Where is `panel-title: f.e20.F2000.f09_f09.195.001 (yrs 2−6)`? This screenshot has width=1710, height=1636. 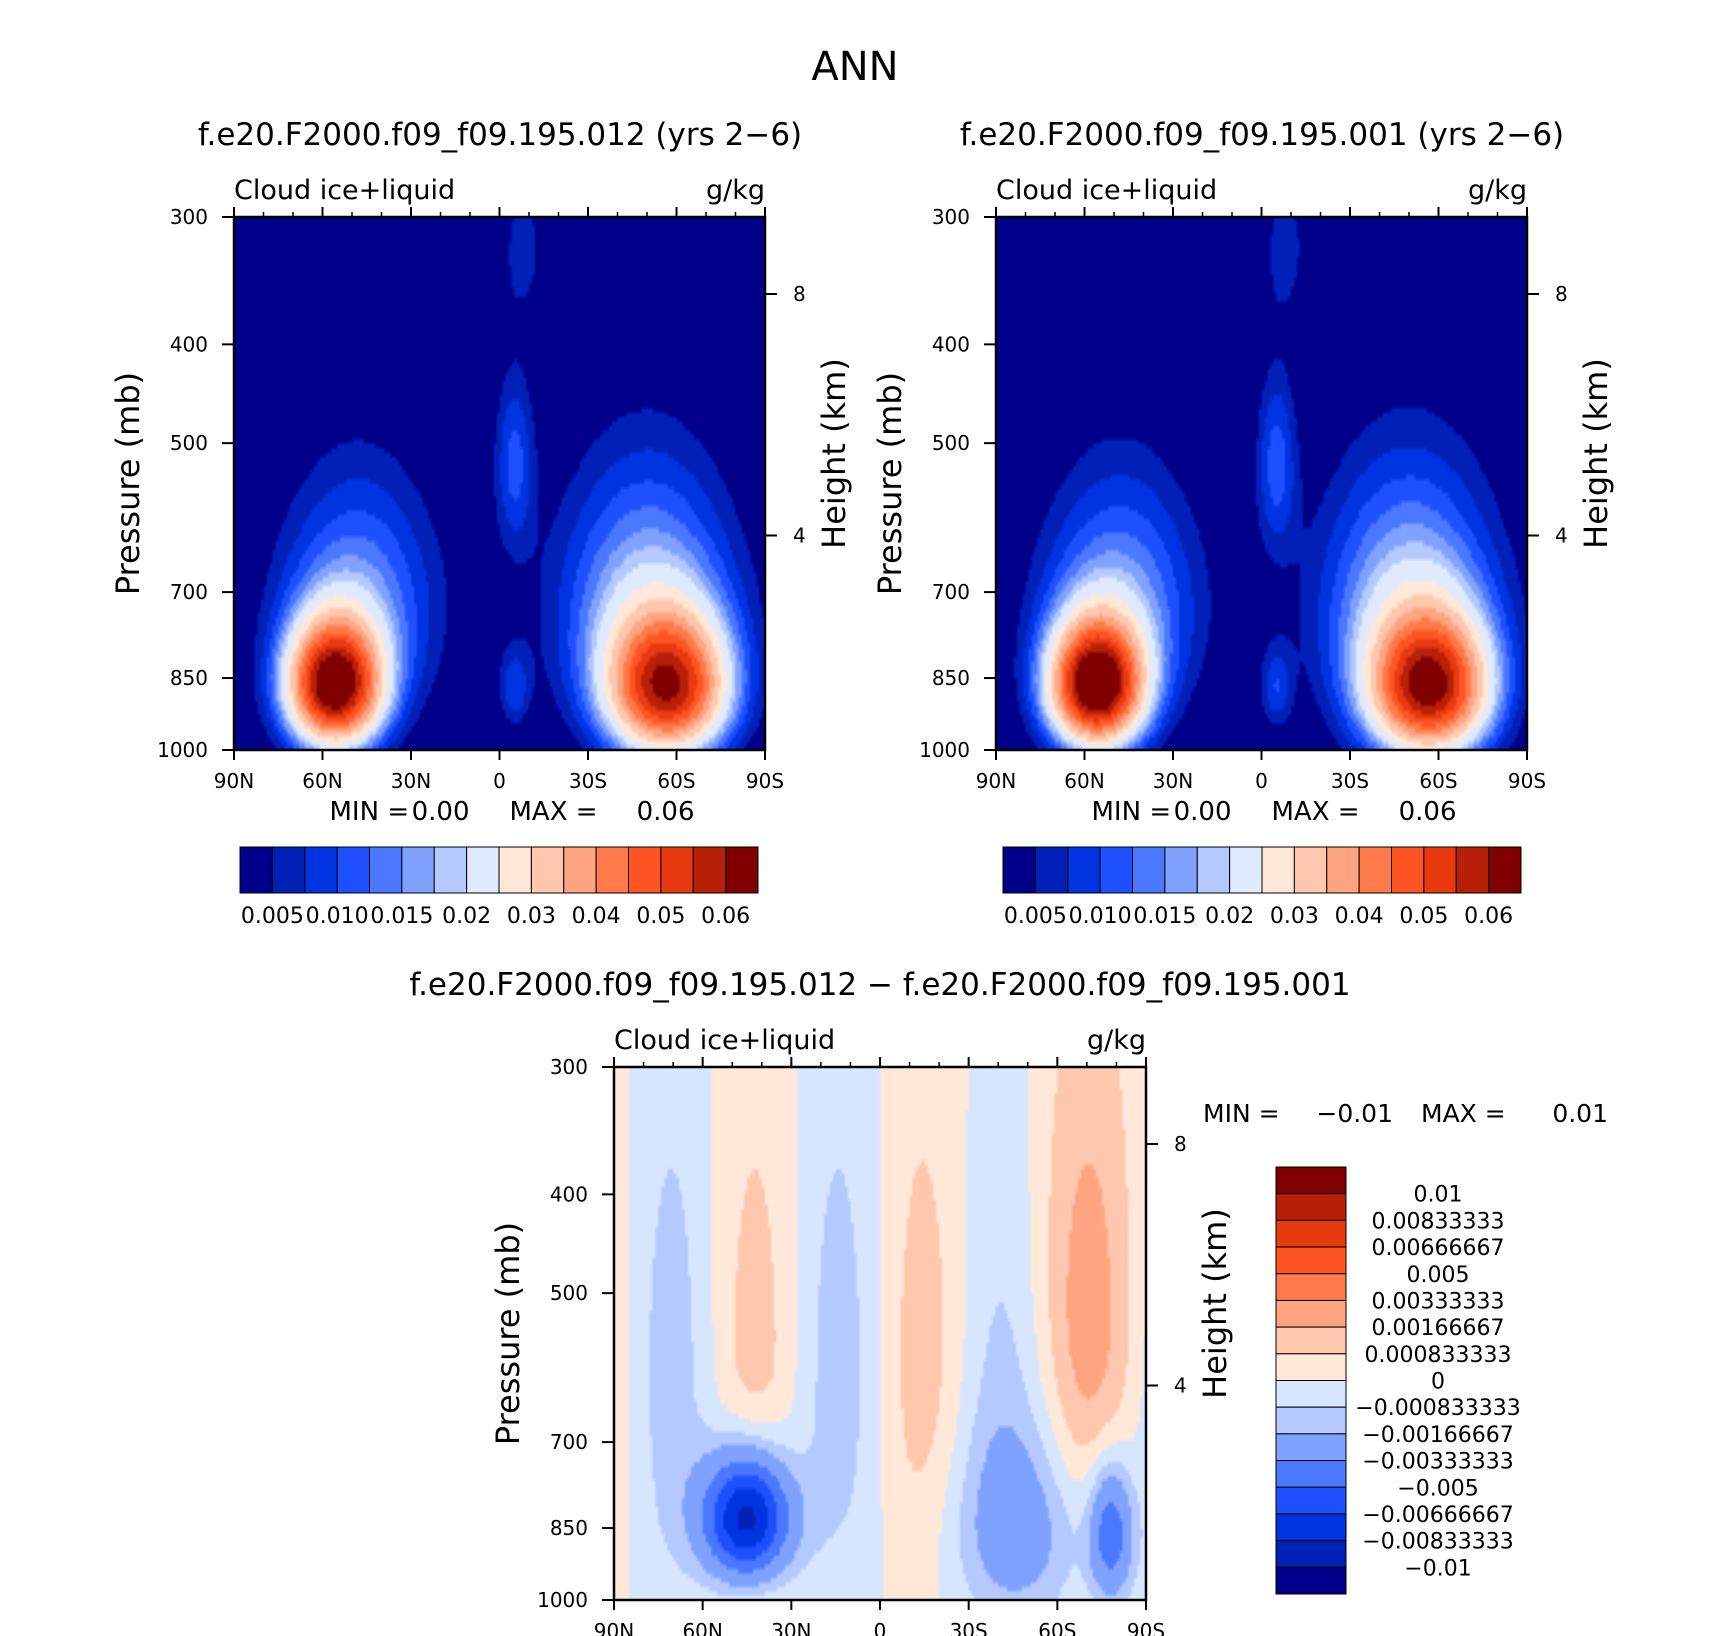 panel-title: f.e20.F2000.f09_f09.195.001 (yrs 2−6) is located at coordinates (1262, 135).